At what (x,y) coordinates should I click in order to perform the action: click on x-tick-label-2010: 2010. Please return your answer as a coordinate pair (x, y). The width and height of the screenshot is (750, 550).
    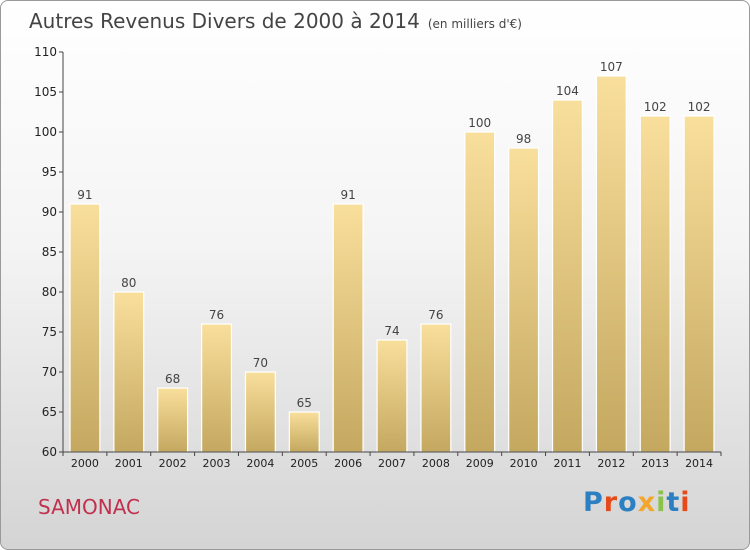
    Looking at the image, I should click on (524, 463).